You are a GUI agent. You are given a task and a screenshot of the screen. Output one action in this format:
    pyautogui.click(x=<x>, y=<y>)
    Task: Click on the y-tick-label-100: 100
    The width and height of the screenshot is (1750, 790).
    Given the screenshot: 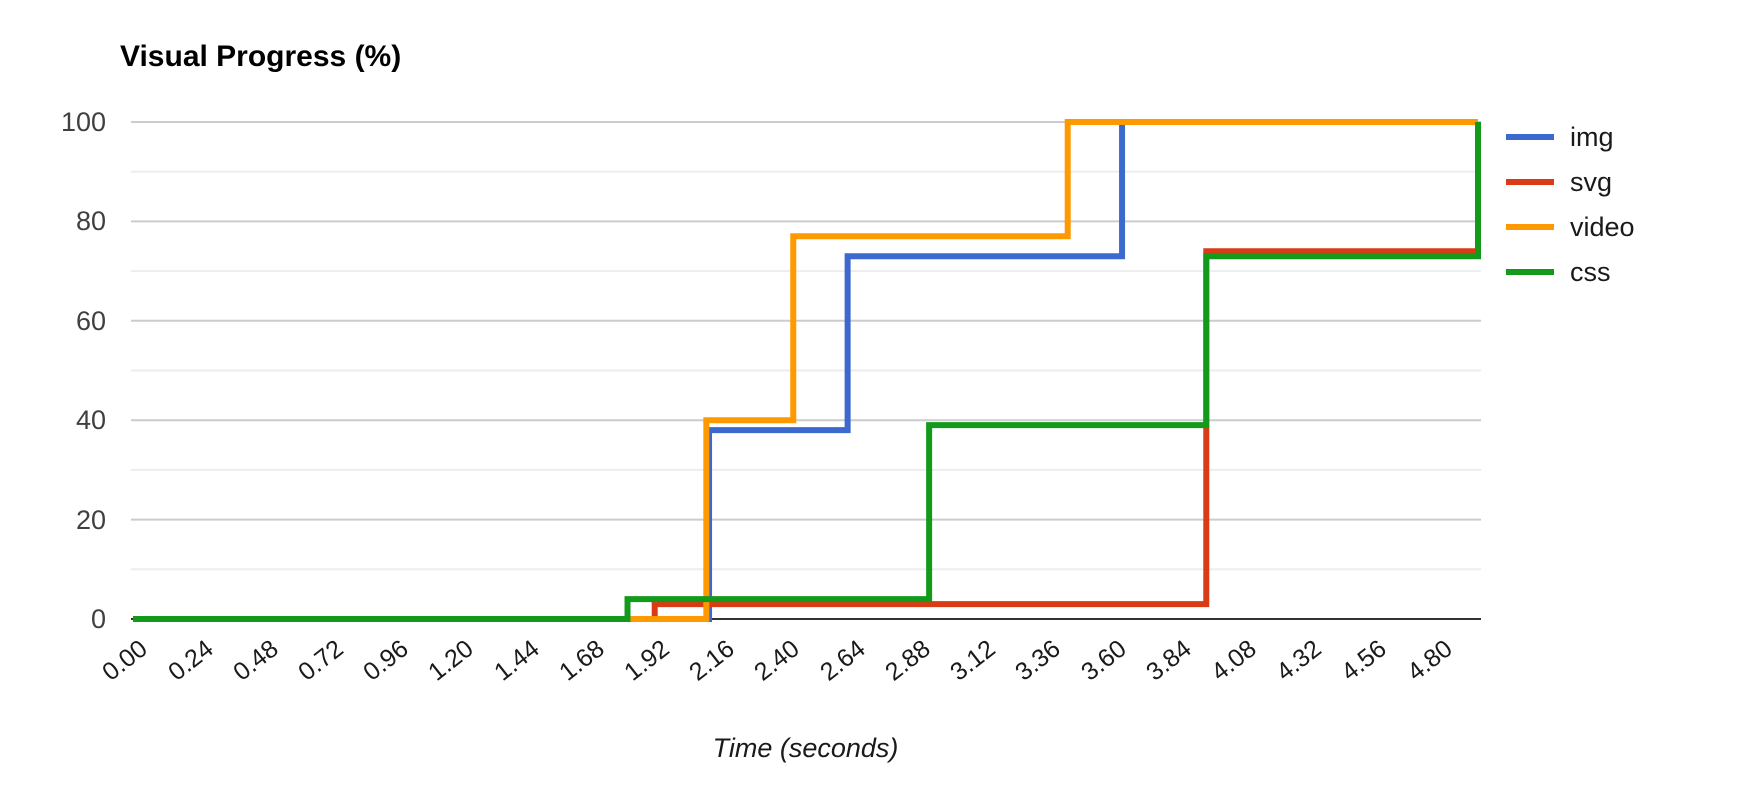 What is the action you would take?
    pyautogui.click(x=83, y=122)
    